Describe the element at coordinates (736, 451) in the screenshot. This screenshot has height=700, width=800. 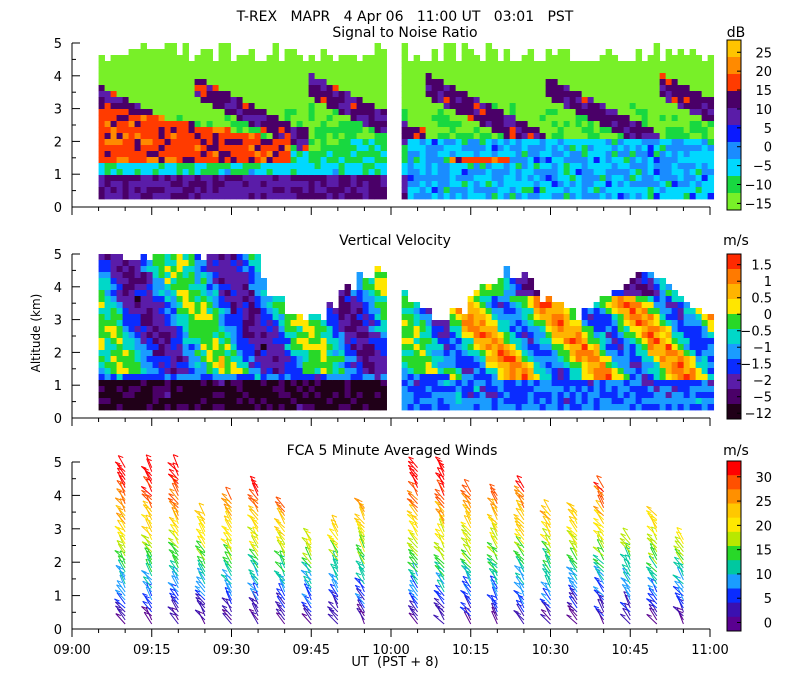
I see `winds-colorbar-unit: m/s` at that location.